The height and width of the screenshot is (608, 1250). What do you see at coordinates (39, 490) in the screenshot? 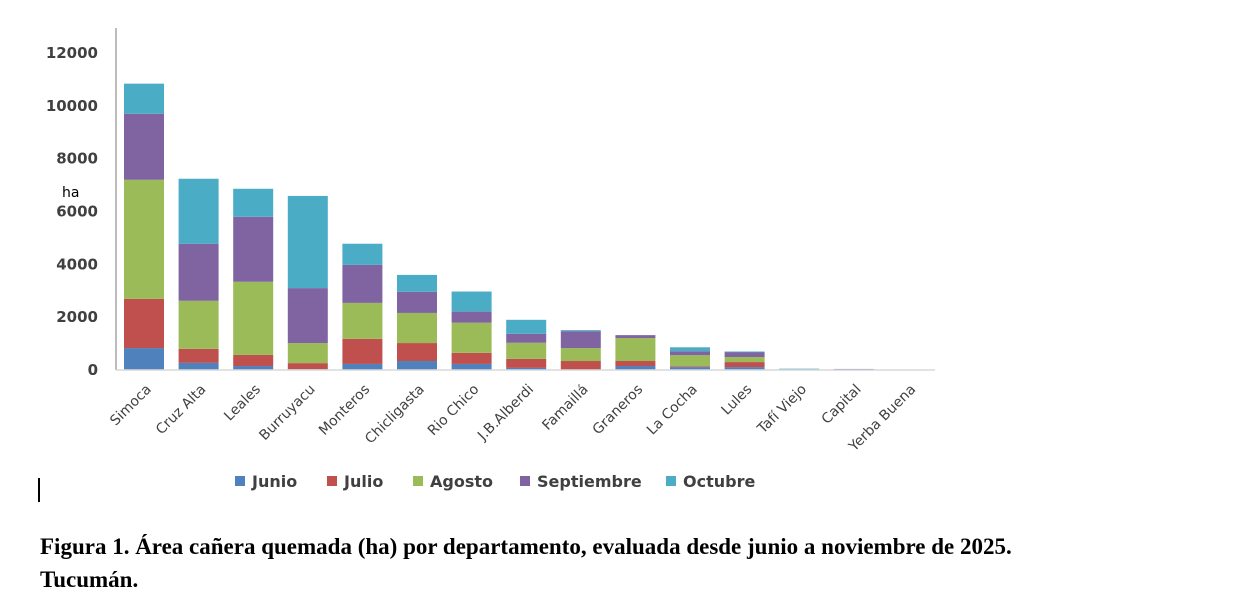
I see `text-cursor` at bounding box center [39, 490].